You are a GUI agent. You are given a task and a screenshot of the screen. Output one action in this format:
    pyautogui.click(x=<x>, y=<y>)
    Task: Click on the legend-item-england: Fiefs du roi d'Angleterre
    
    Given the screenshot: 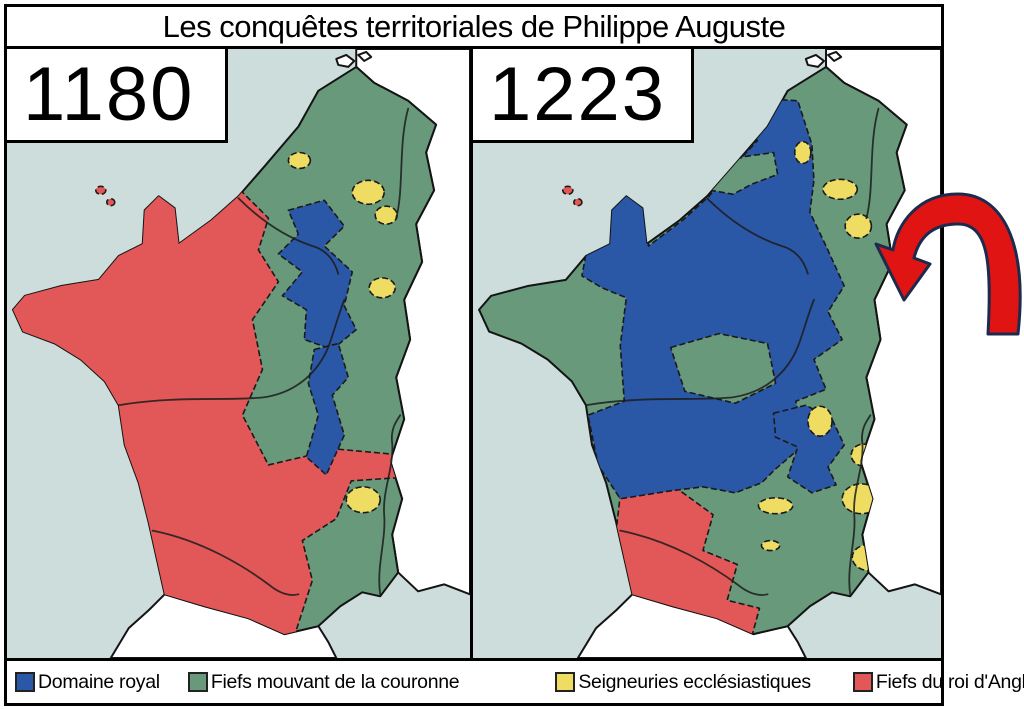 What is the action you would take?
    pyautogui.click(x=938, y=682)
    